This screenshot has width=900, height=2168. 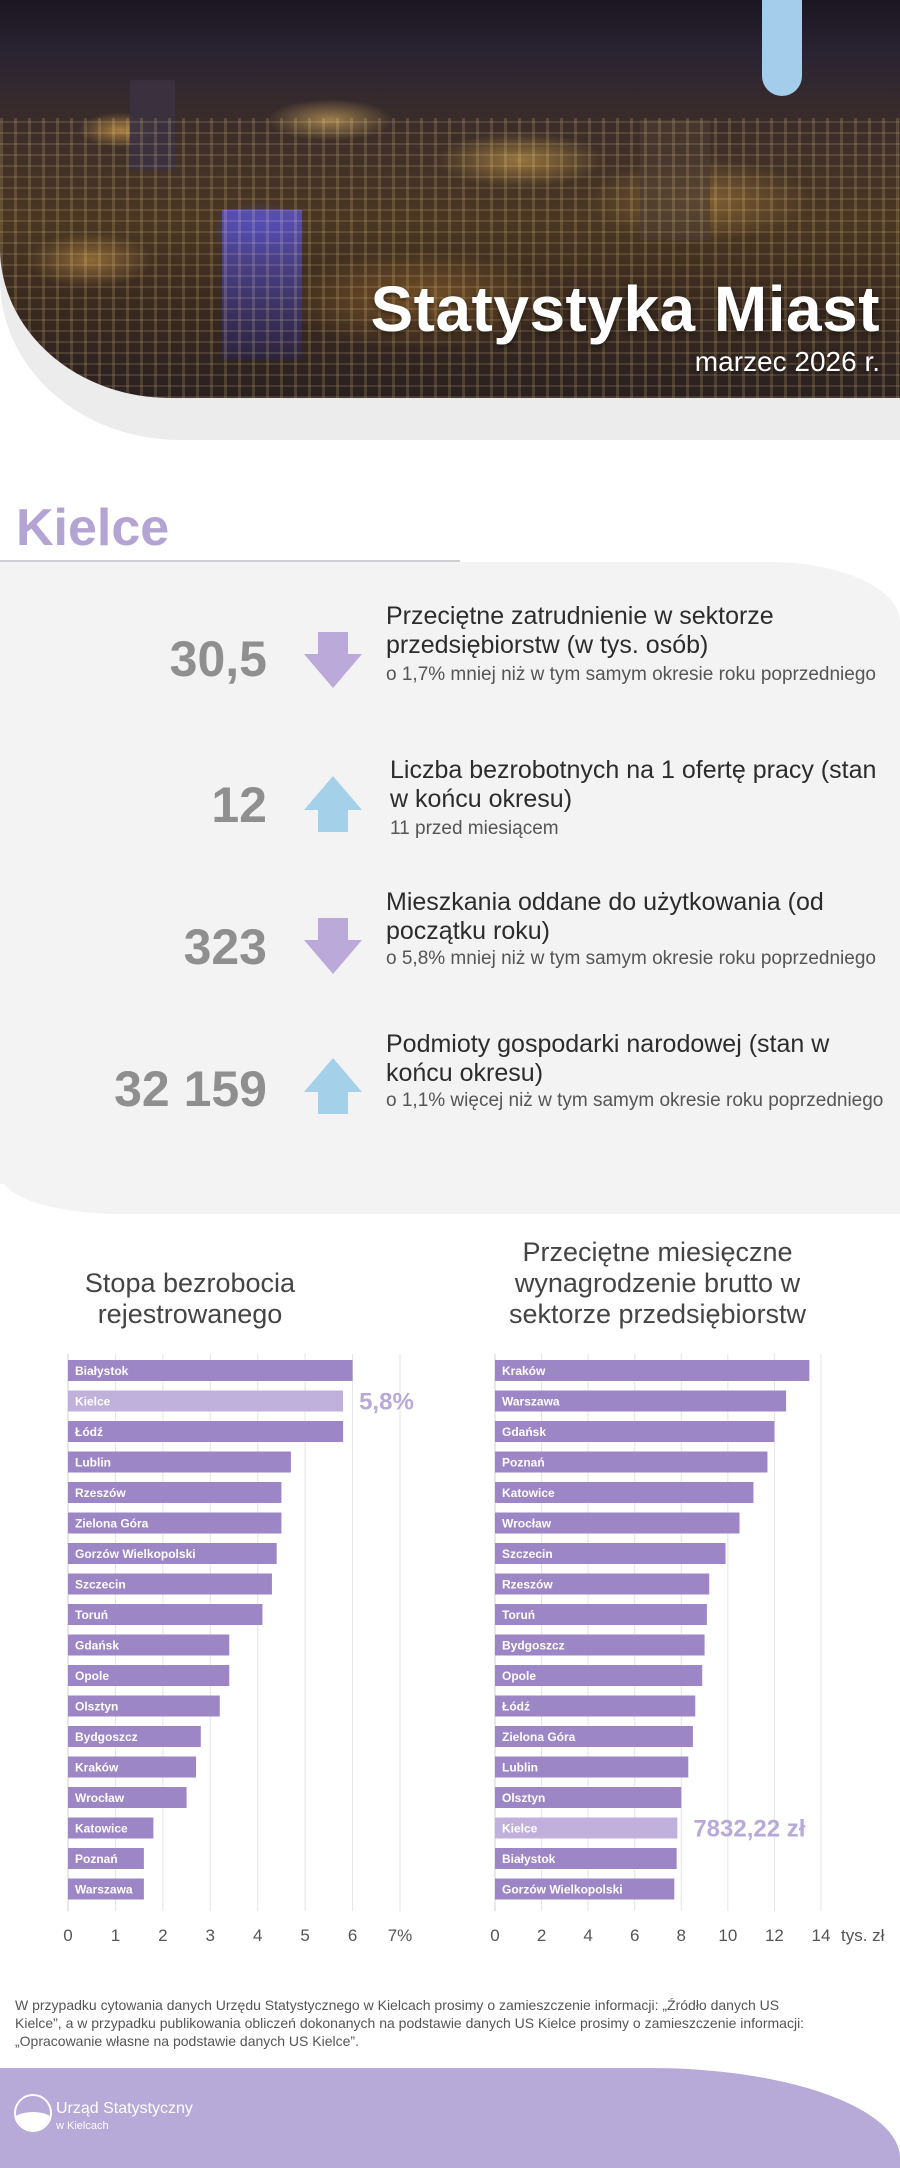 What do you see at coordinates (100, 1585) in the screenshot?
I see `bar-category-label: Szczecin` at bounding box center [100, 1585].